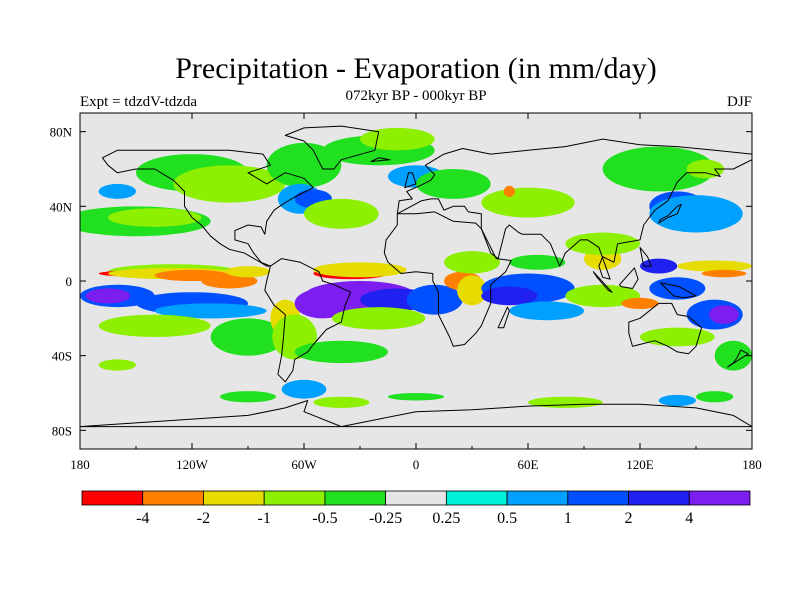 The height and width of the screenshot is (600, 800). Describe the element at coordinates (61, 132) in the screenshot. I see `y-tick-label: 80N` at that location.